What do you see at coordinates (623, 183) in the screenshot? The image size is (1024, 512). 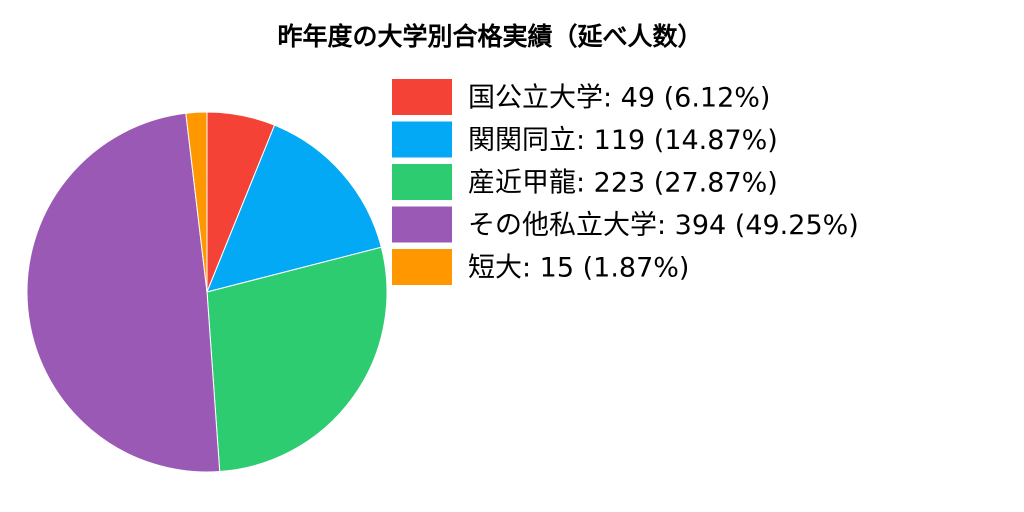 I see `legend-label: 産近甲龍: 223 (27.87%)` at bounding box center [623, 183].